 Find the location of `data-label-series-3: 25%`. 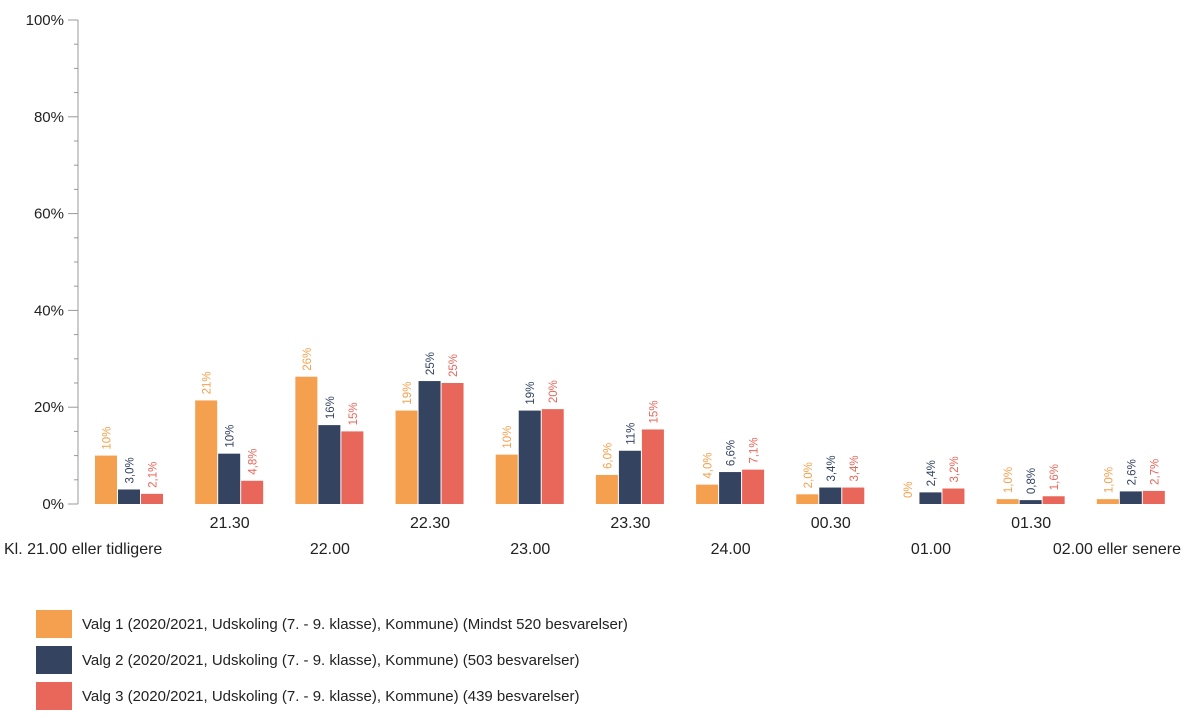

data-label-series-3: 25% is located at coordinates (454, 365).